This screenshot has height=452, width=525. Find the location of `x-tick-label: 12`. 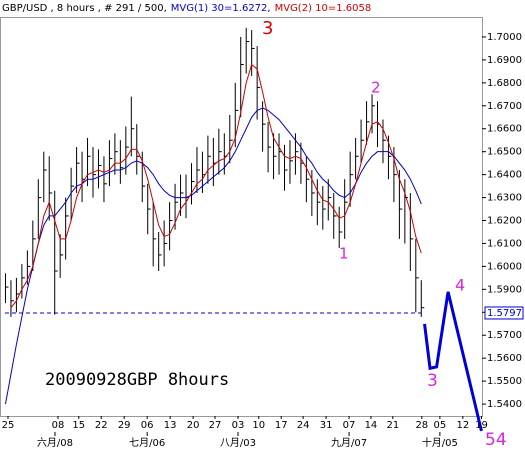

x-tick-label: 12 is located at coordinates (462, 425).